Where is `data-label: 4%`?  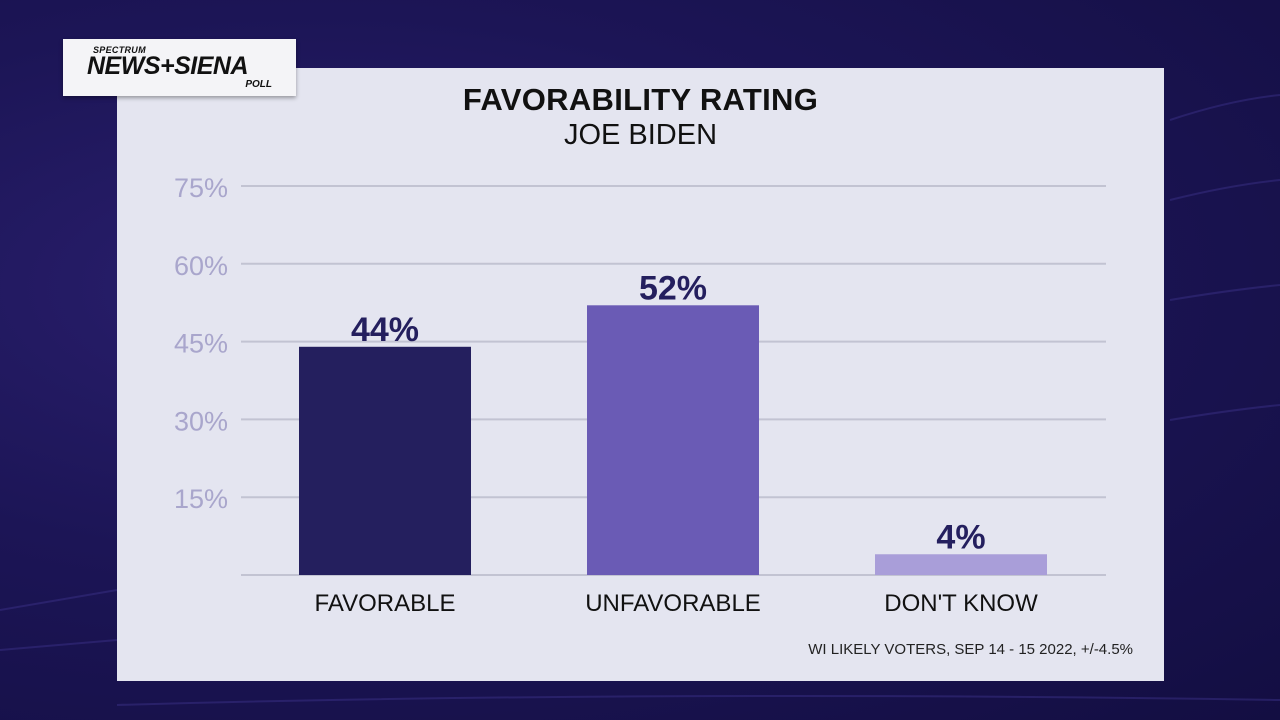
data-label: 4% is located at coordinates (960, 537).